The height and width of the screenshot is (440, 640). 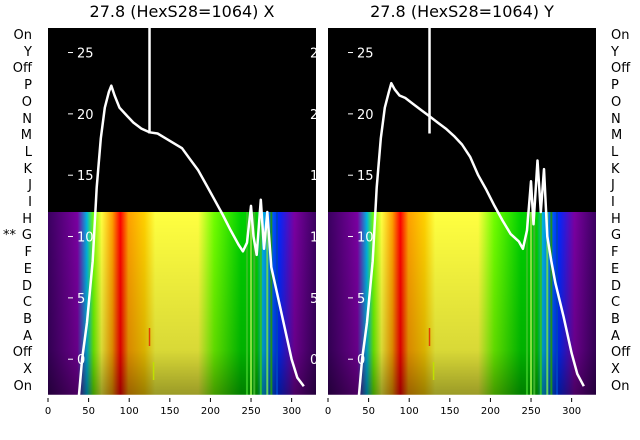 I want to click on row-label-left: B, so click(x=27, y=319).